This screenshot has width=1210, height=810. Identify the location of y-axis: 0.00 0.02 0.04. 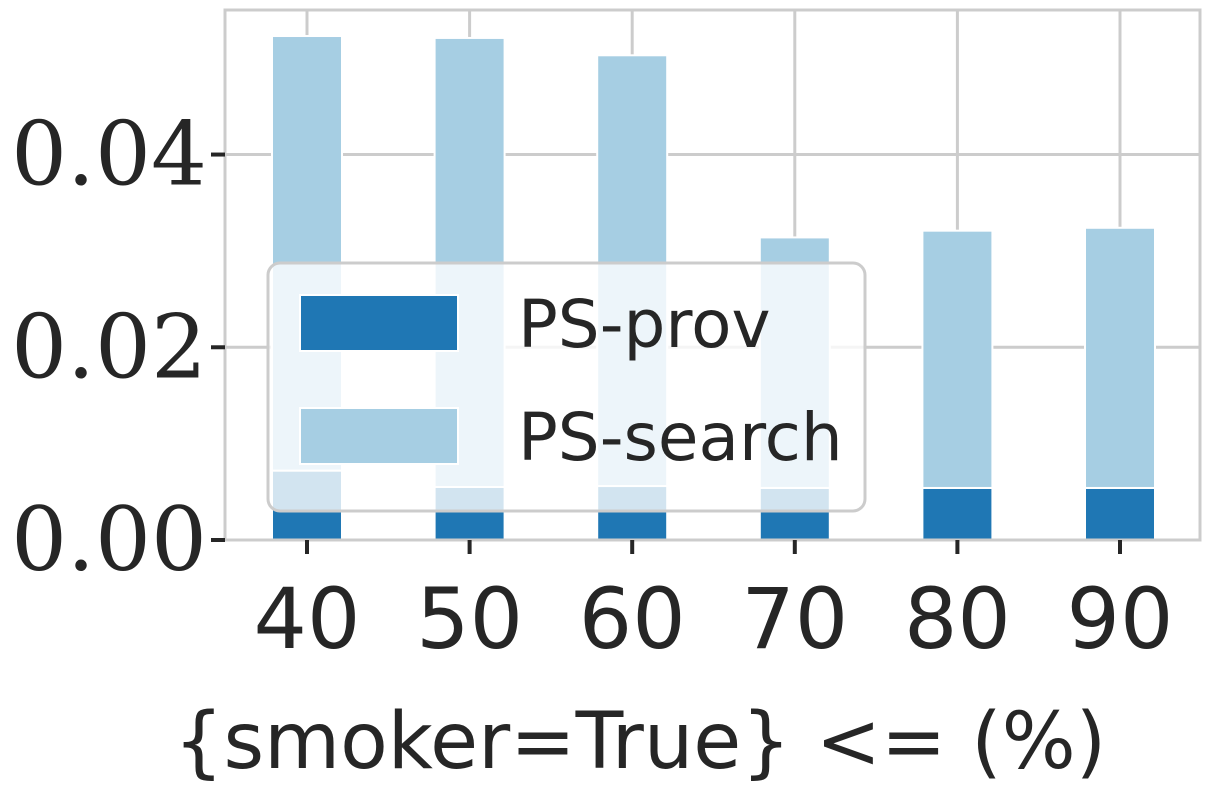
(118, 347).